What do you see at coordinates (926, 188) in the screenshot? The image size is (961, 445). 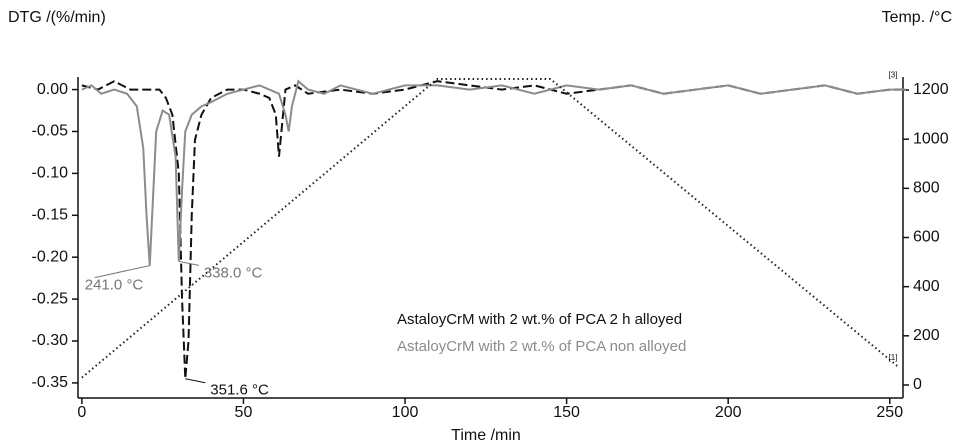 I see `y2-tick-label: 800` at bounding box center [926, 188].